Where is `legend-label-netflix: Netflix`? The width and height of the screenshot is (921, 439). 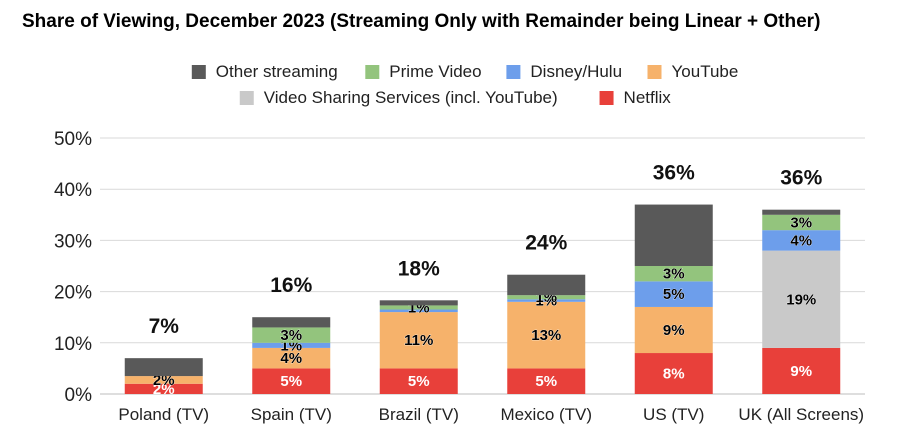 legend-label-netflix: Netflix is located at coordinates (648, 97).